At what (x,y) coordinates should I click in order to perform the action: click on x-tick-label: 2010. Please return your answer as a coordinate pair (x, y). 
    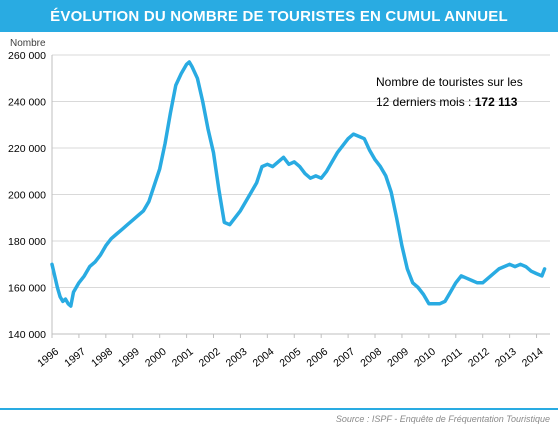
    Looking at the image, I should click on (425, 358).